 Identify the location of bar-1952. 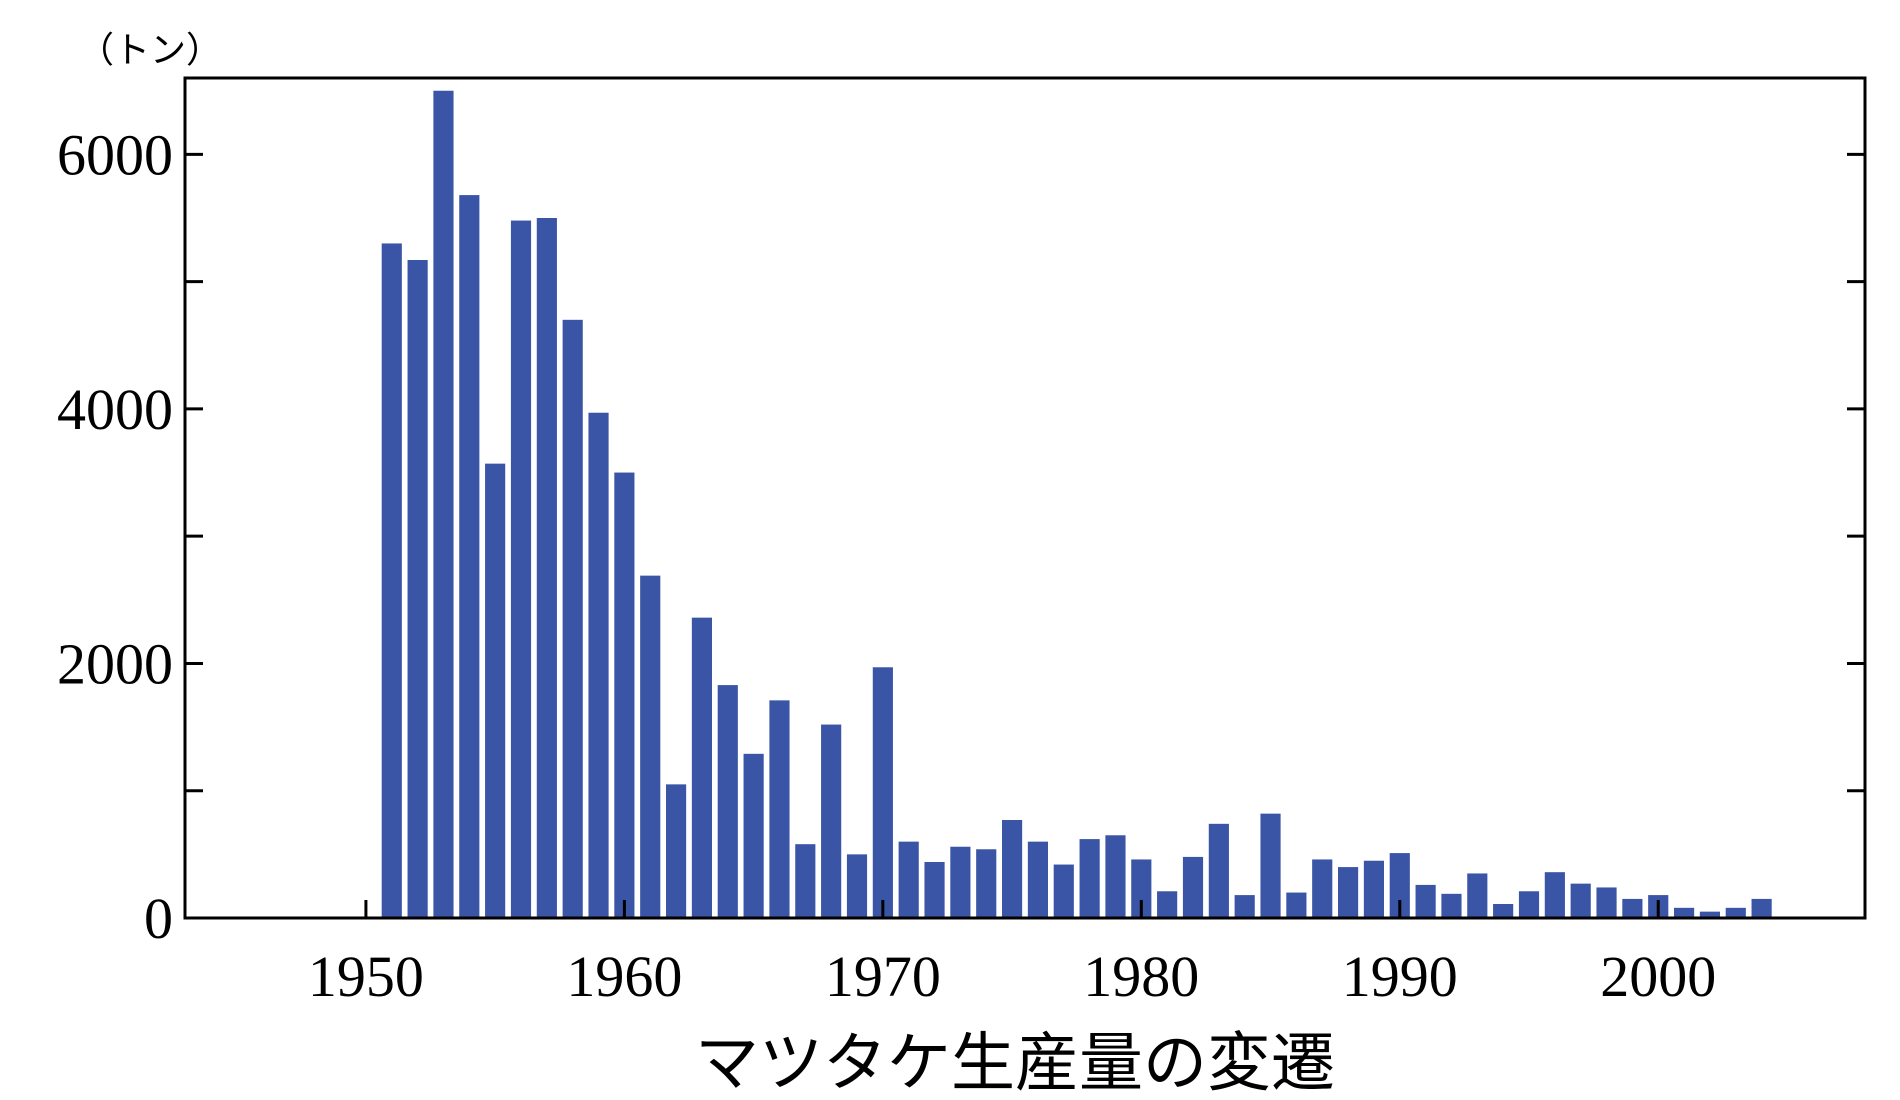
(417, 589).